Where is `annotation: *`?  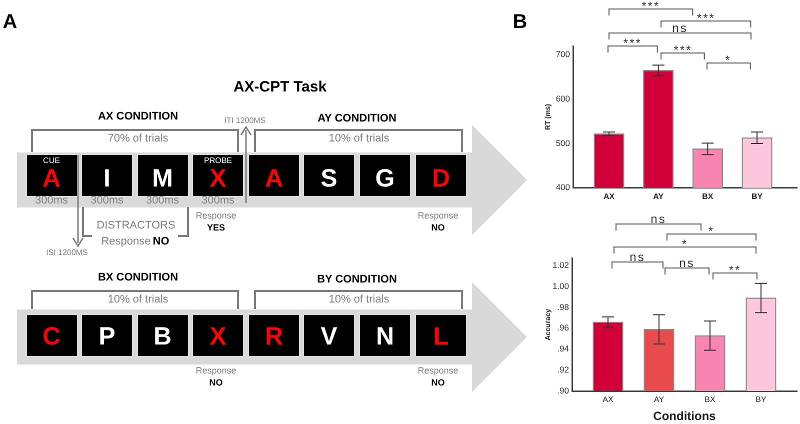 annotation: * is located at coordinates (728, 60).